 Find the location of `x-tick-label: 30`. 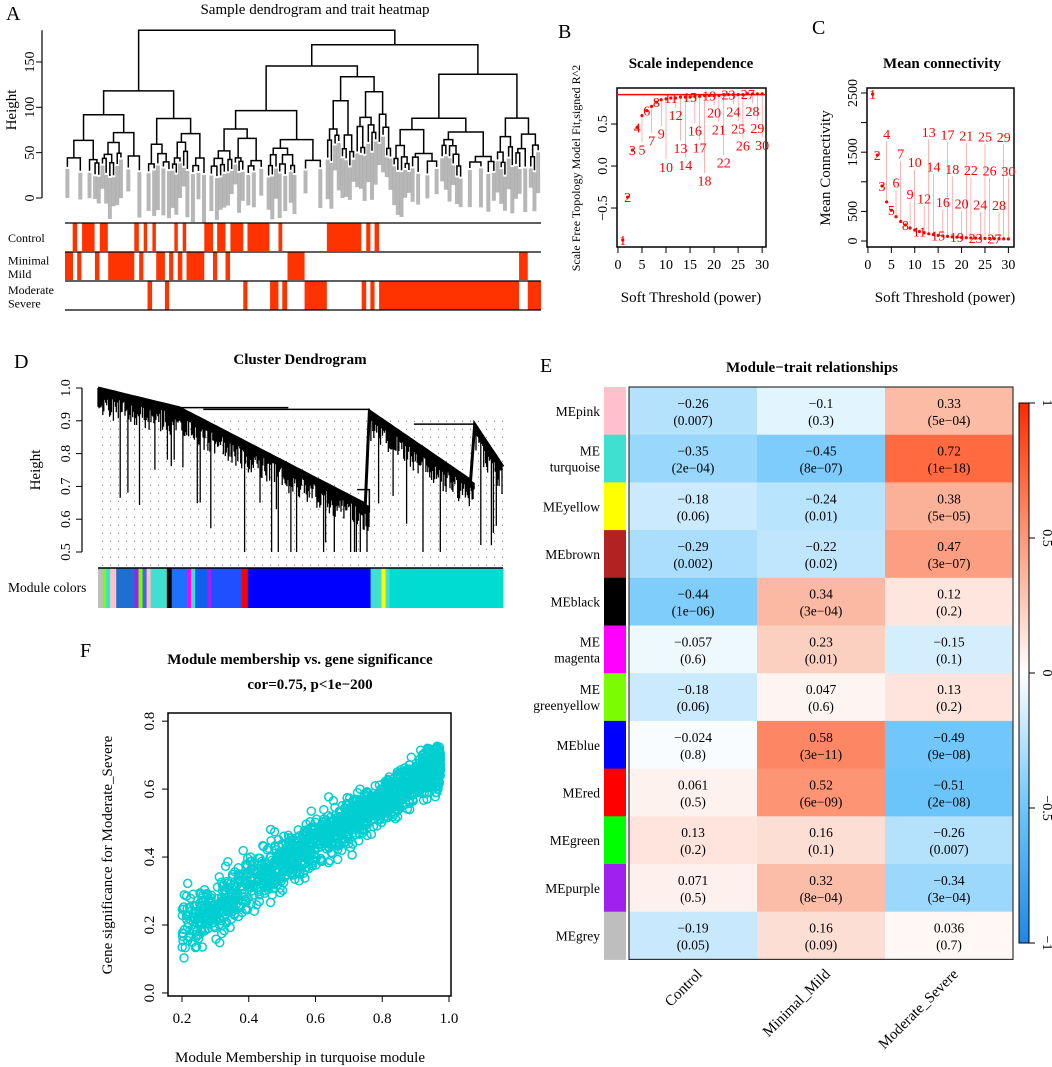

x-tick-label: 30 is located at coordinates (762, 265).